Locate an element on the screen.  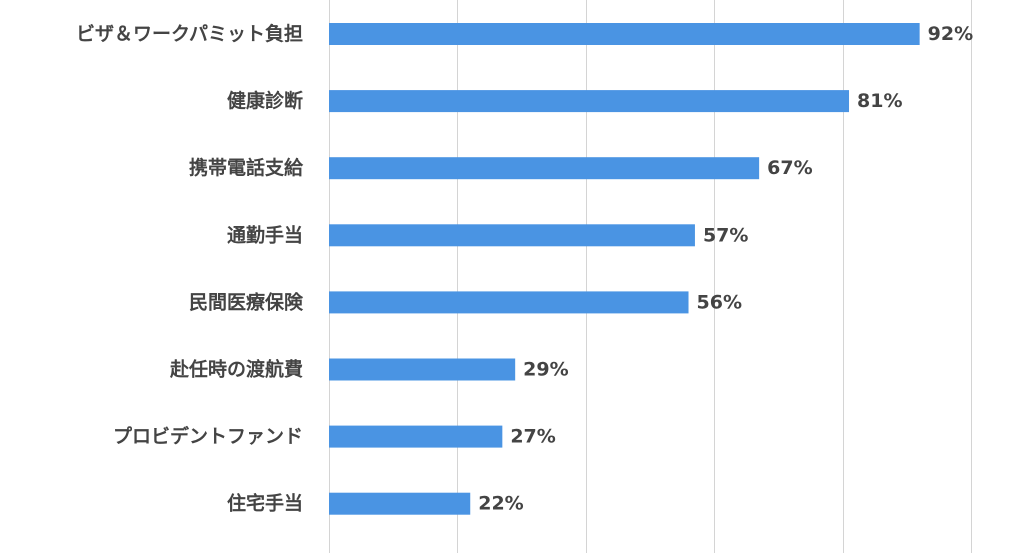
value-label: 29% is located at coordinates (545, 370).